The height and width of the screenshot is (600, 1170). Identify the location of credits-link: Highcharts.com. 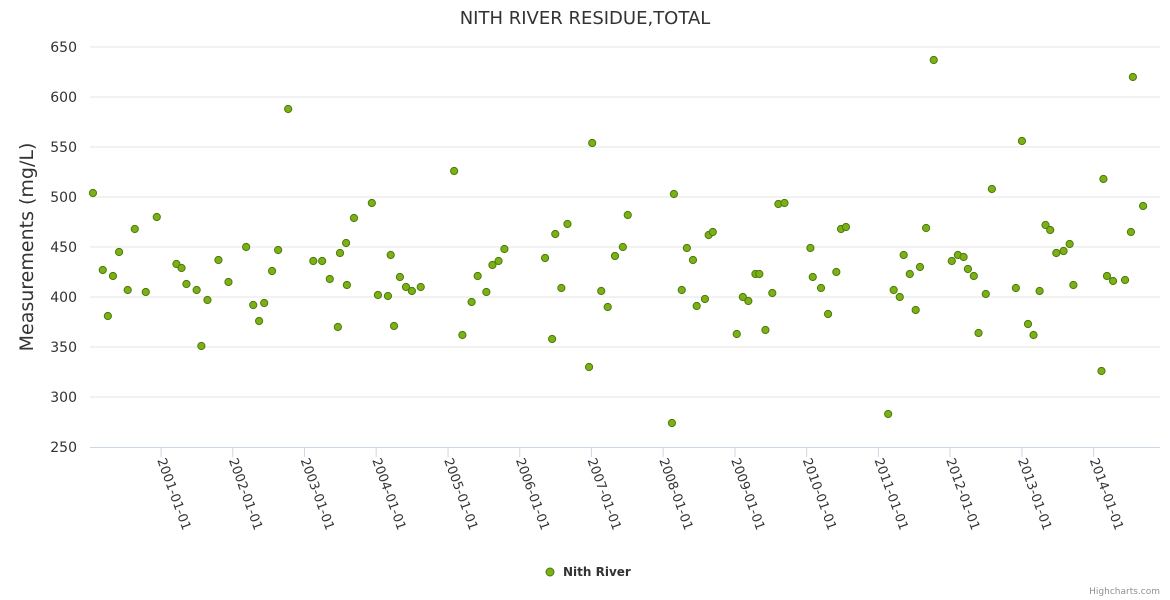
(1124, 592).